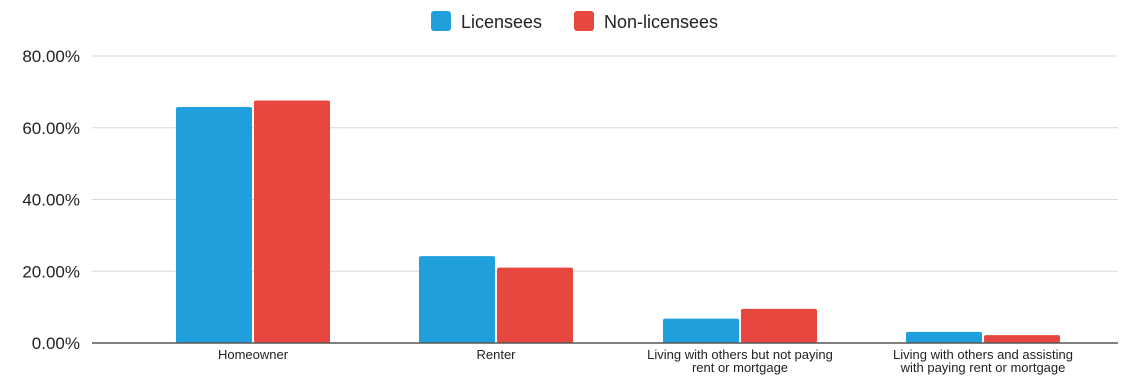 The height and width of the screenshot is (381, 1136). I want to click on y-tick-label: 0.00%, so click(56, 343).